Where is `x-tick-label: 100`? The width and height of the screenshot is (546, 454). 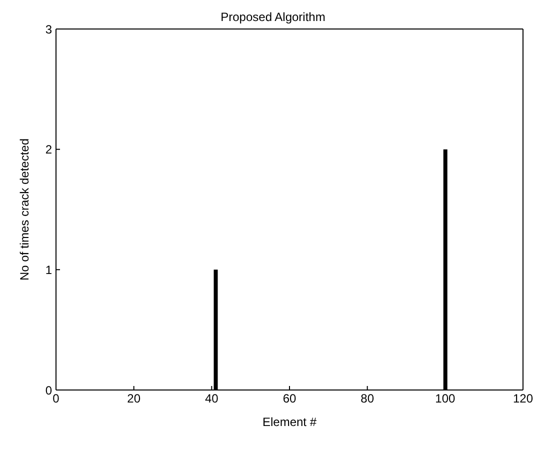 x-tick-label: 100 is located at coordinates (445, 399).